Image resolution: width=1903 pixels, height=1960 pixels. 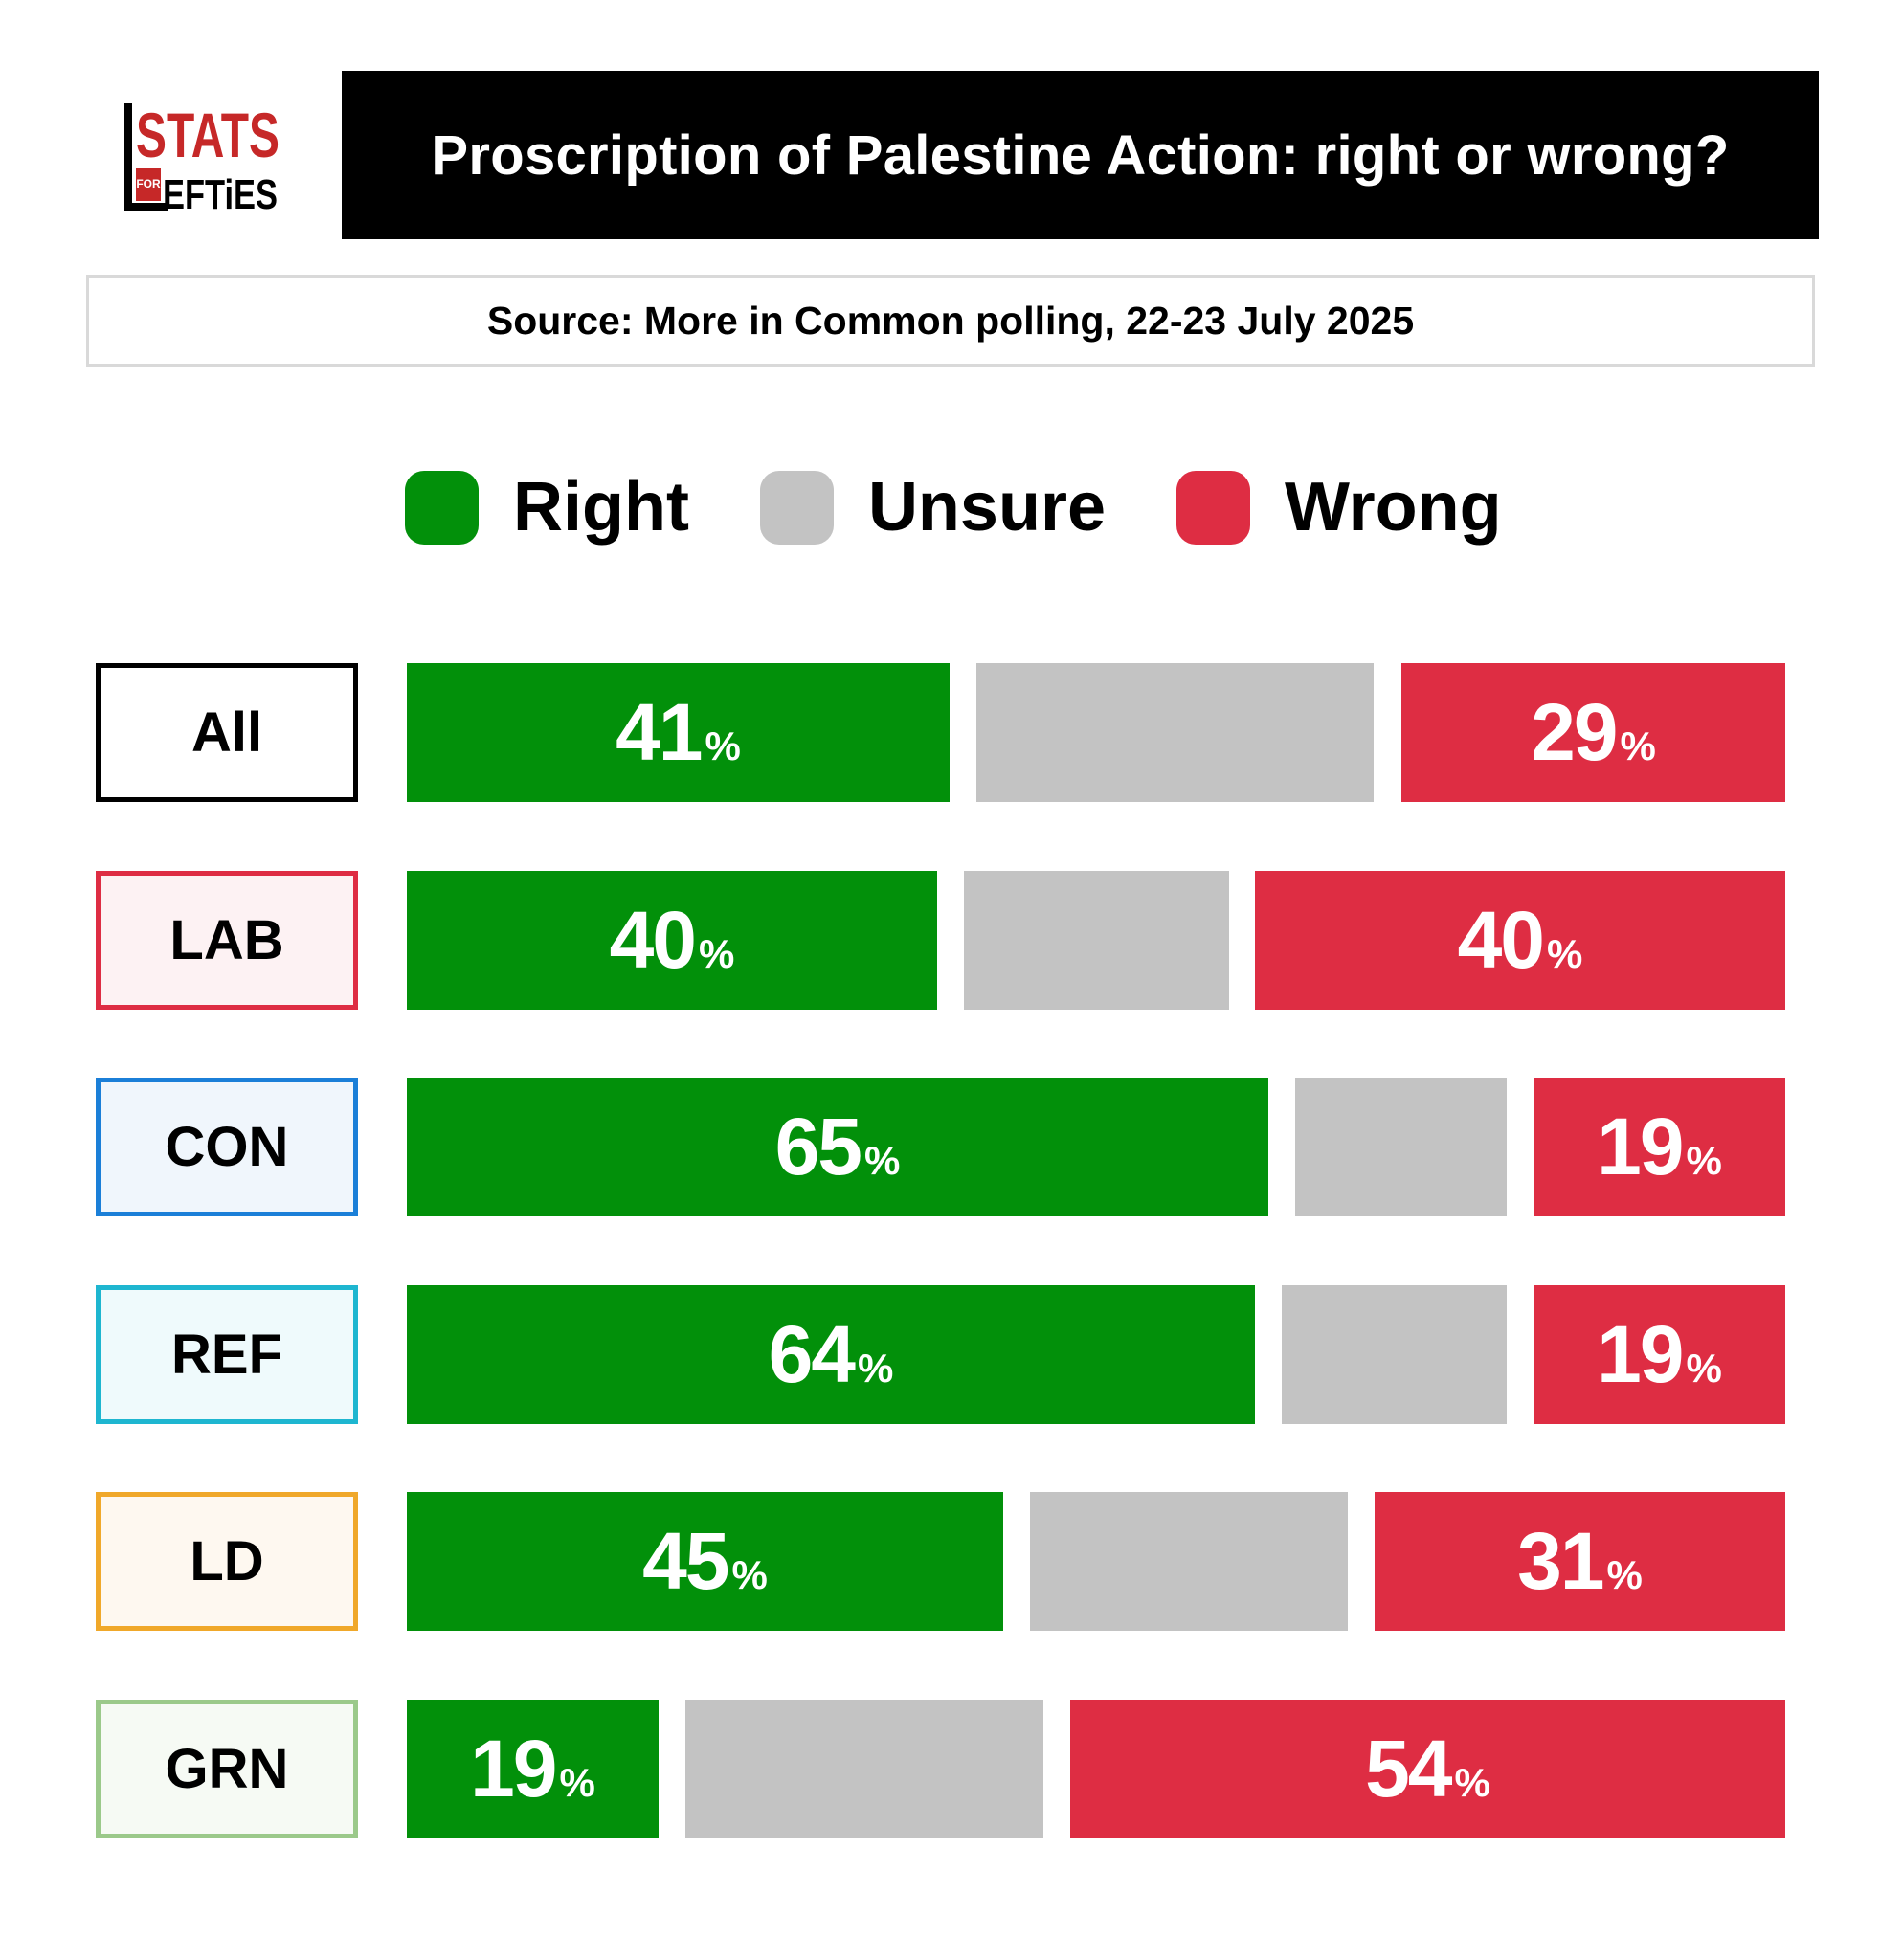 I want to click on data-label-value: 45, so click(x=685, y=1561).